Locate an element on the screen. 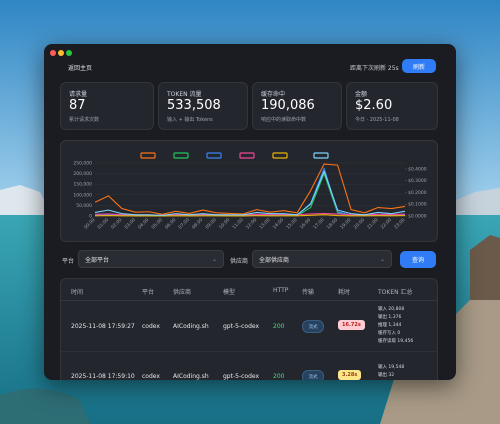 The image size is (500, 424). x-tick-label: 09:00 is located at coordinates (211, 224).